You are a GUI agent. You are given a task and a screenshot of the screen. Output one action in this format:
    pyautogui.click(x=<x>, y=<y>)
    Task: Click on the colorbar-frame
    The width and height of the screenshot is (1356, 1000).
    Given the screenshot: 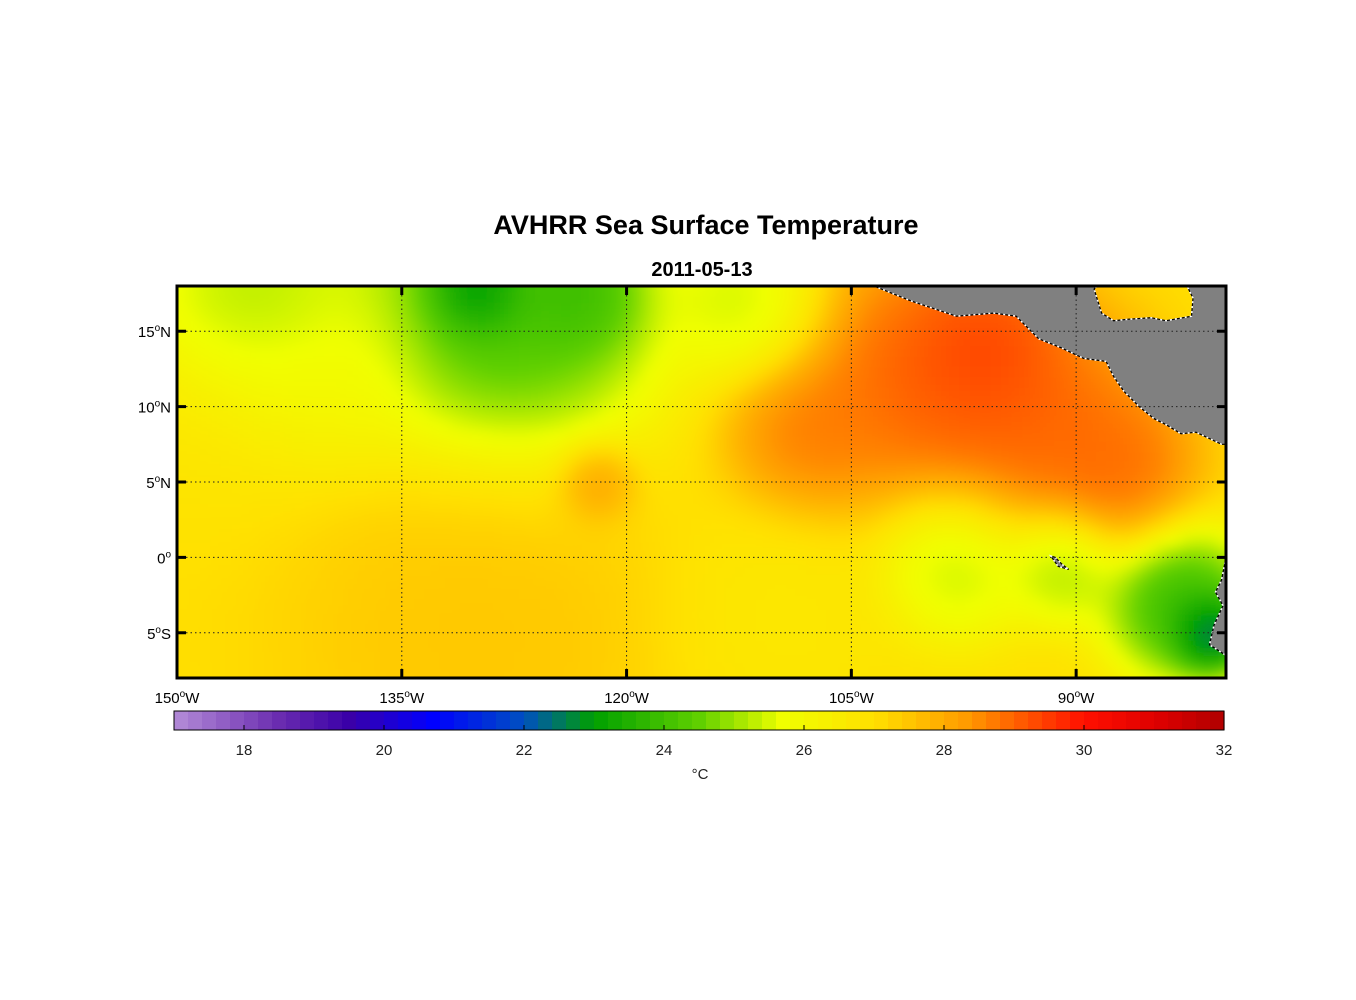 What is the action you would take?
    pyautogui.click(x=699, y=720)
    